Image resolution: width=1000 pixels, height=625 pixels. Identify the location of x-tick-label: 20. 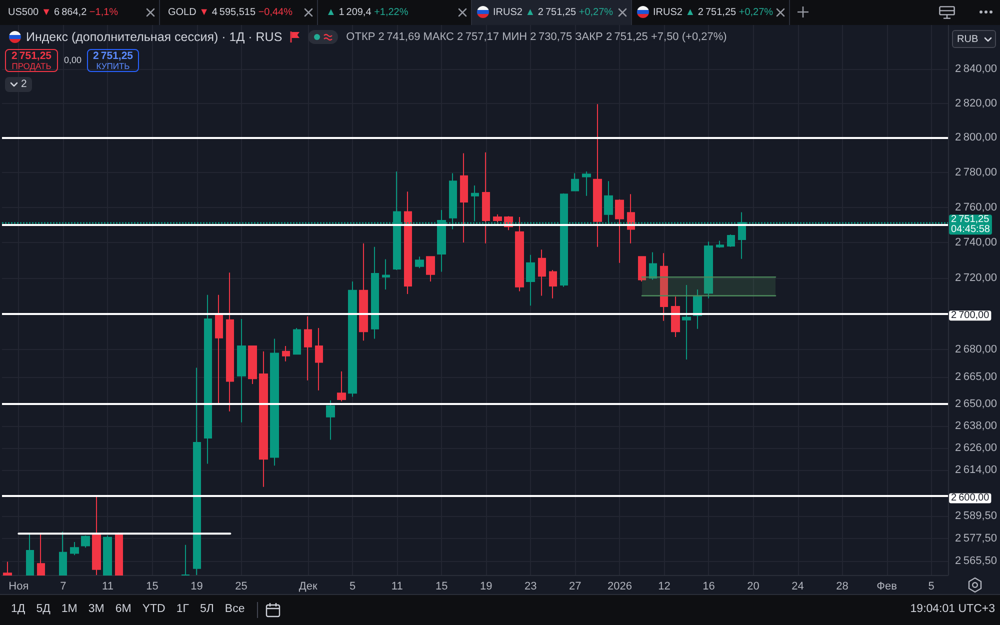
(753, 586).